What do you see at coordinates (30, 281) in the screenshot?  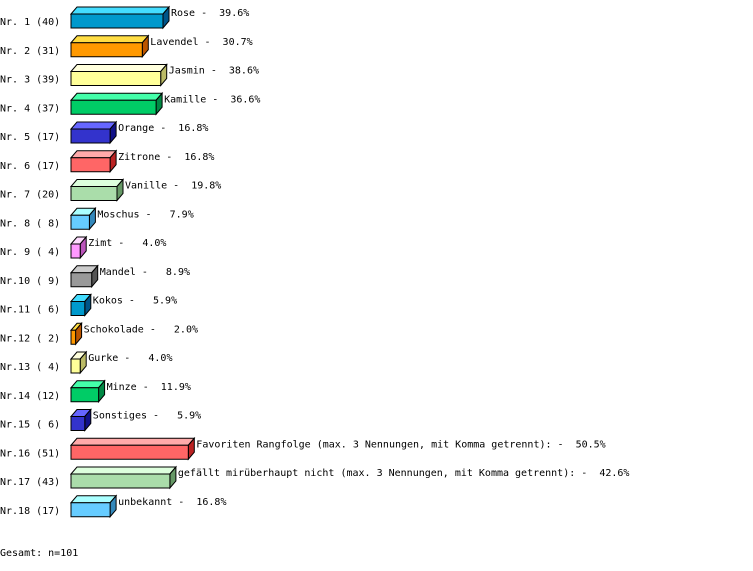 I see `row-label: Nr.10 ( 9)` at bounding box center [30, 281].